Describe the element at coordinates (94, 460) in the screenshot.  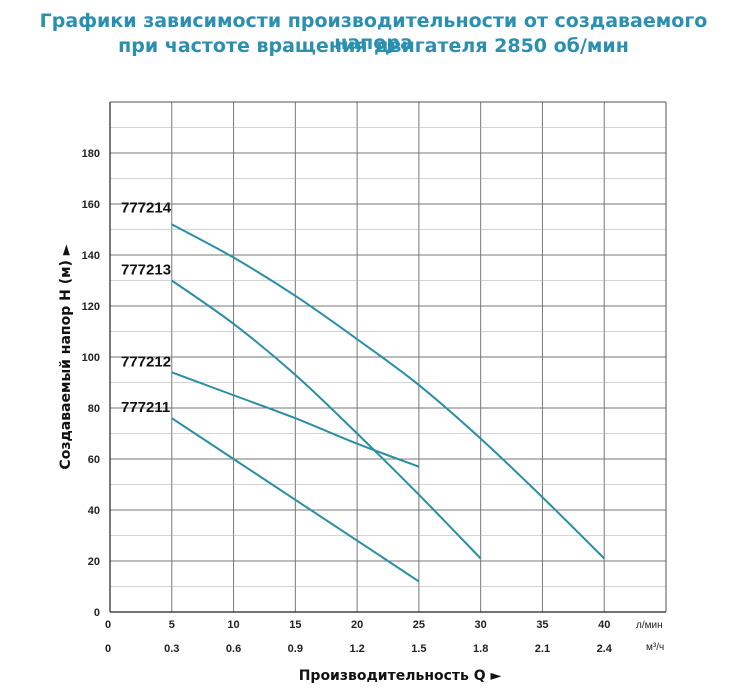
I see `y-tick-label: 60` at that location.